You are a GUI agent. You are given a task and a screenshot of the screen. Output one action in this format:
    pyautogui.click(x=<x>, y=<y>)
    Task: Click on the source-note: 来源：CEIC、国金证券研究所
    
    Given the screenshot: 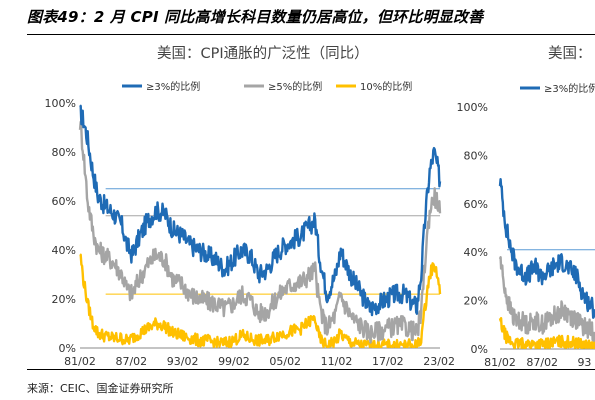 What is the action you would take?
    pyautogui.click(x=100, y=388)
    